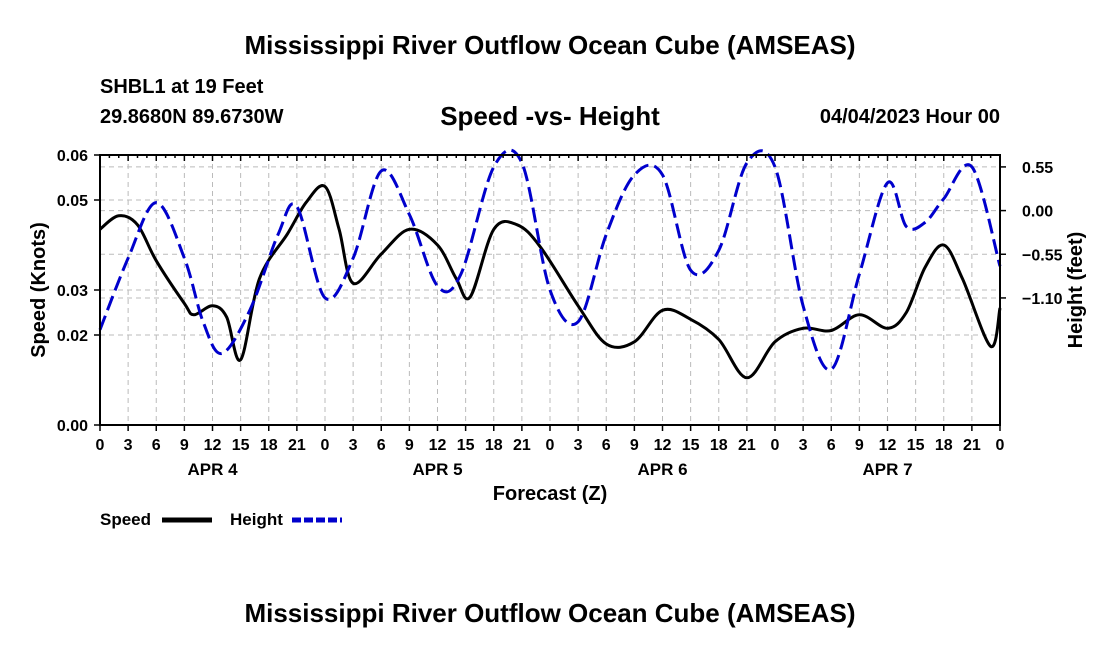 The width and height of the screenshot is (1100, 650). What do you see at coordinates (437, 469) in the screenshot?
I see `x-day-label: APR 5` at bounding box center [437, 469].